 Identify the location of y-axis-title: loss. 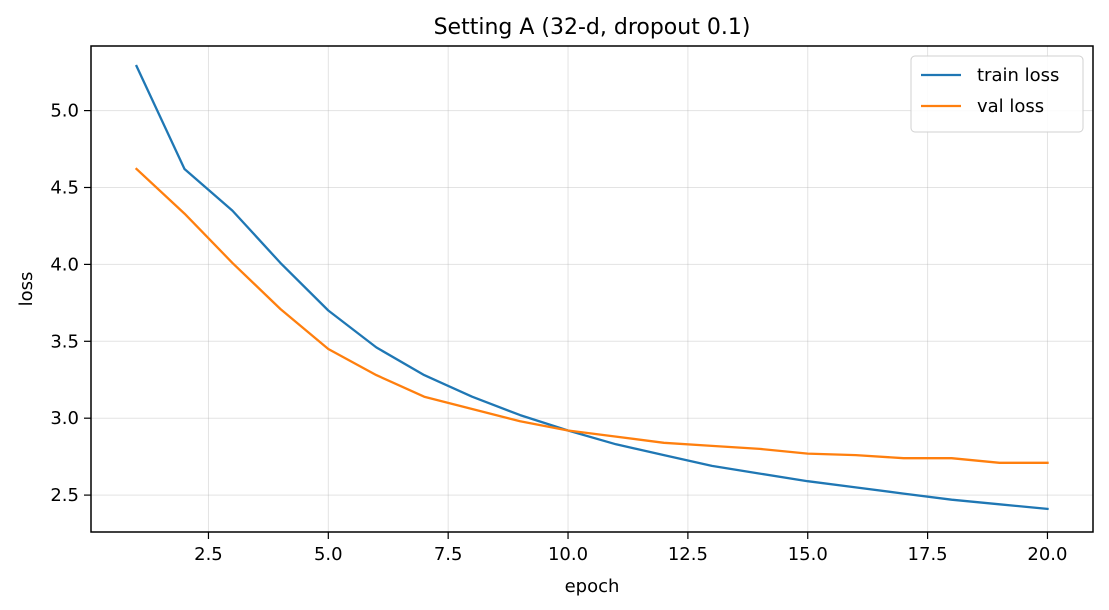
(26, 289).